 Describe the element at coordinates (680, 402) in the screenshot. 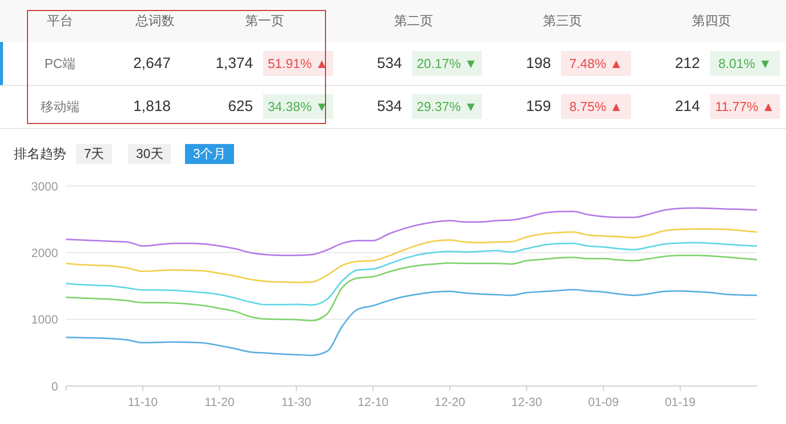

I see `x-tick-label: 01-19` at that location.